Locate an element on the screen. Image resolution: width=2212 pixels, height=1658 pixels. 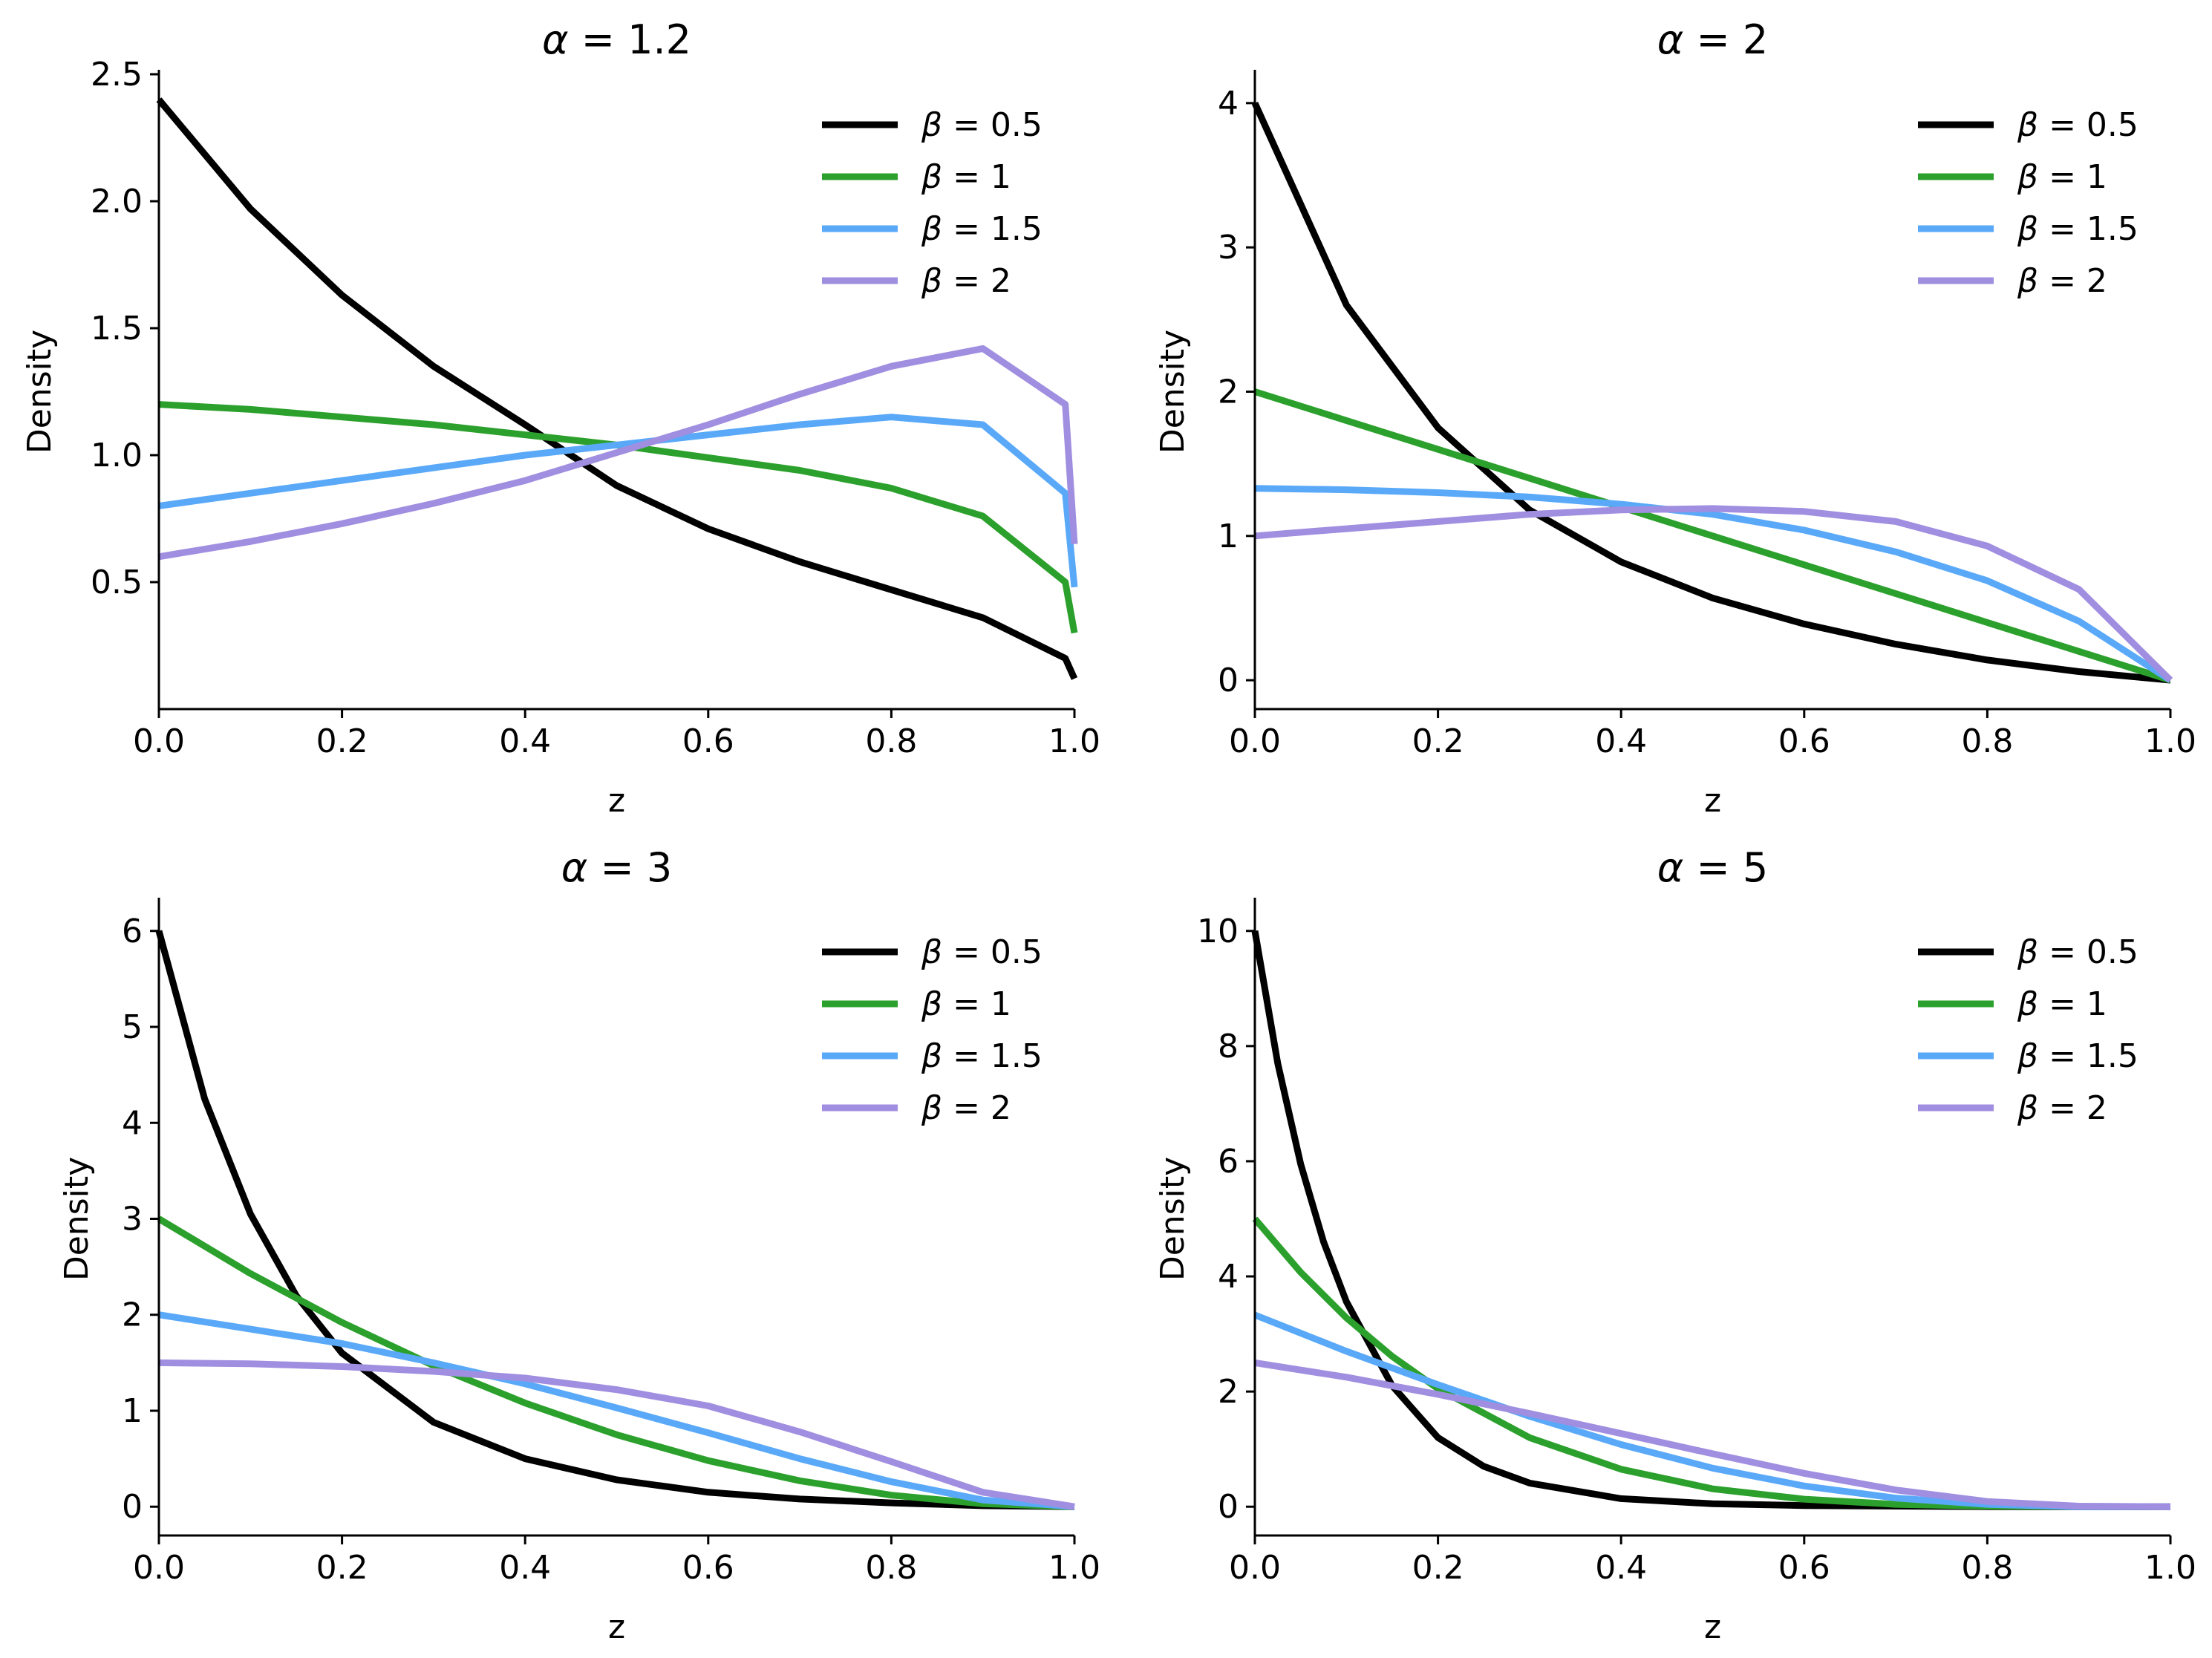
y-tick-label: 1.5 is located at coordinates (117, 328).